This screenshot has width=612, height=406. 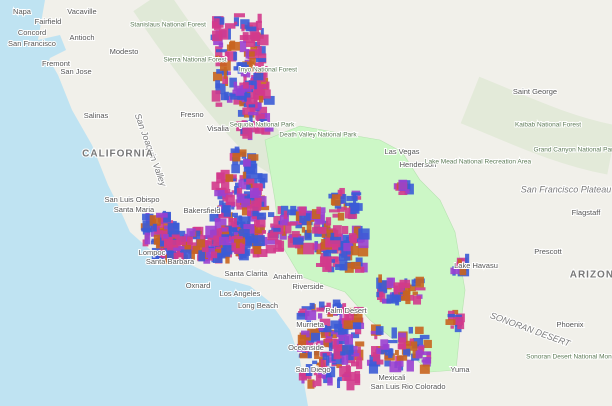 What do you see at coordinates (569, 357) in the screenshot?
I see `place-label: Sonoran Desert National Monument` at bounding box center [569, 357].